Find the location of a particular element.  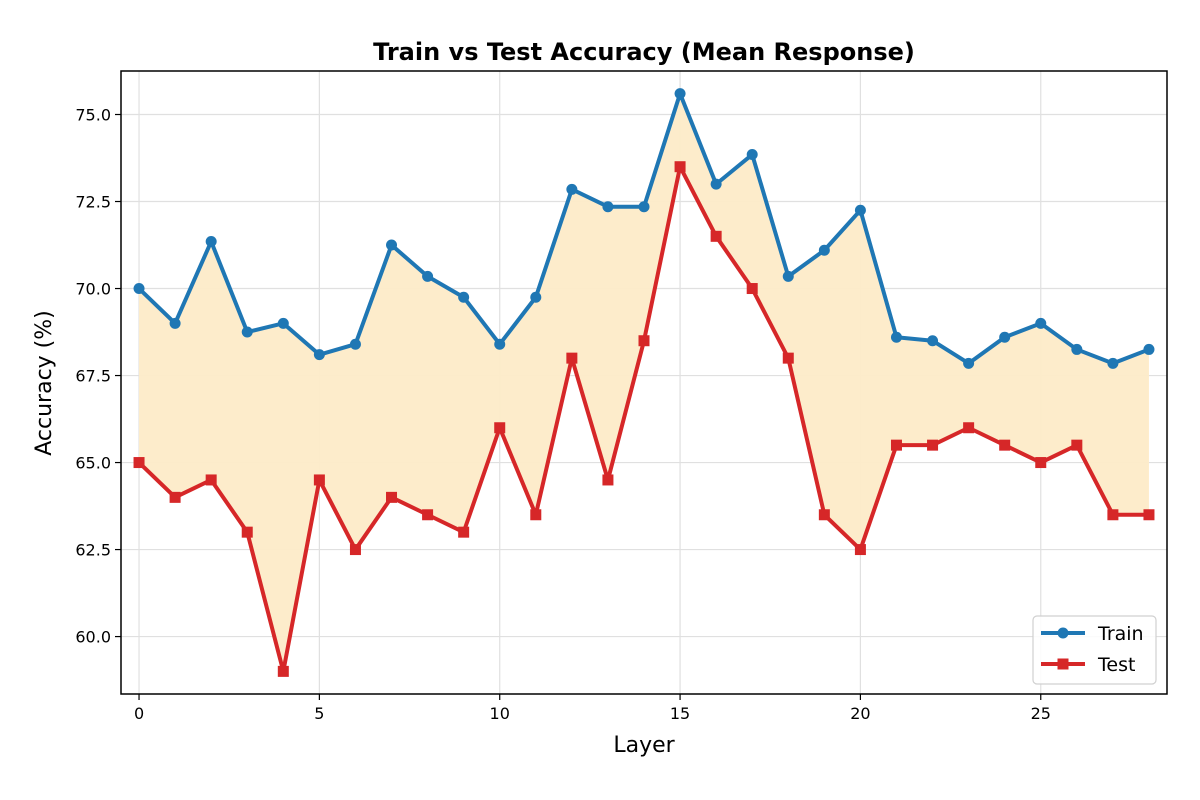

y-axis-label: Accuracy (%) is located at coordinates (44, 383).